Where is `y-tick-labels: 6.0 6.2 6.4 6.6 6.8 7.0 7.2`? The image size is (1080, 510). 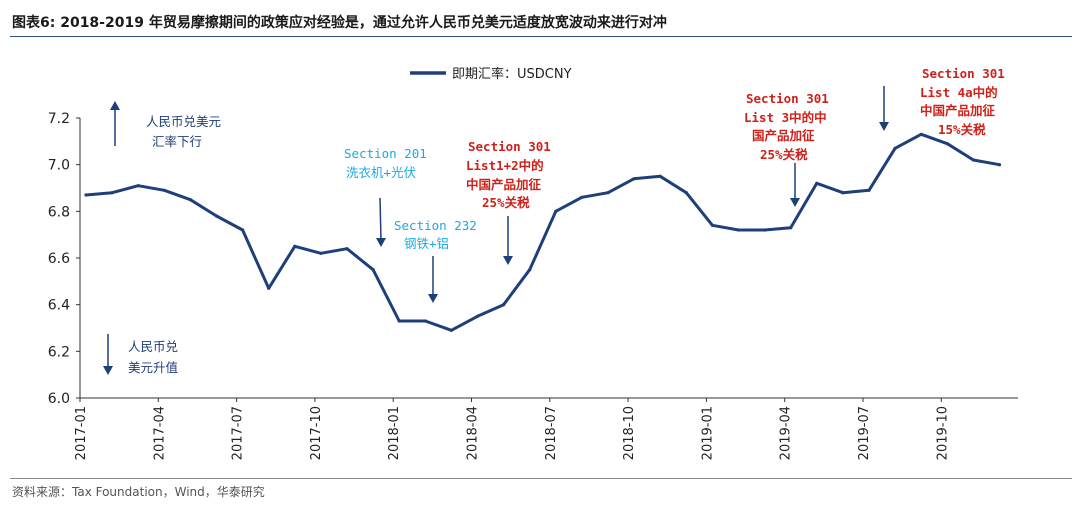 y-tick-labels: 6.0 6.2 6.4 6.6 6.8 7.0 7.2 is located at coordinates (64, 259).